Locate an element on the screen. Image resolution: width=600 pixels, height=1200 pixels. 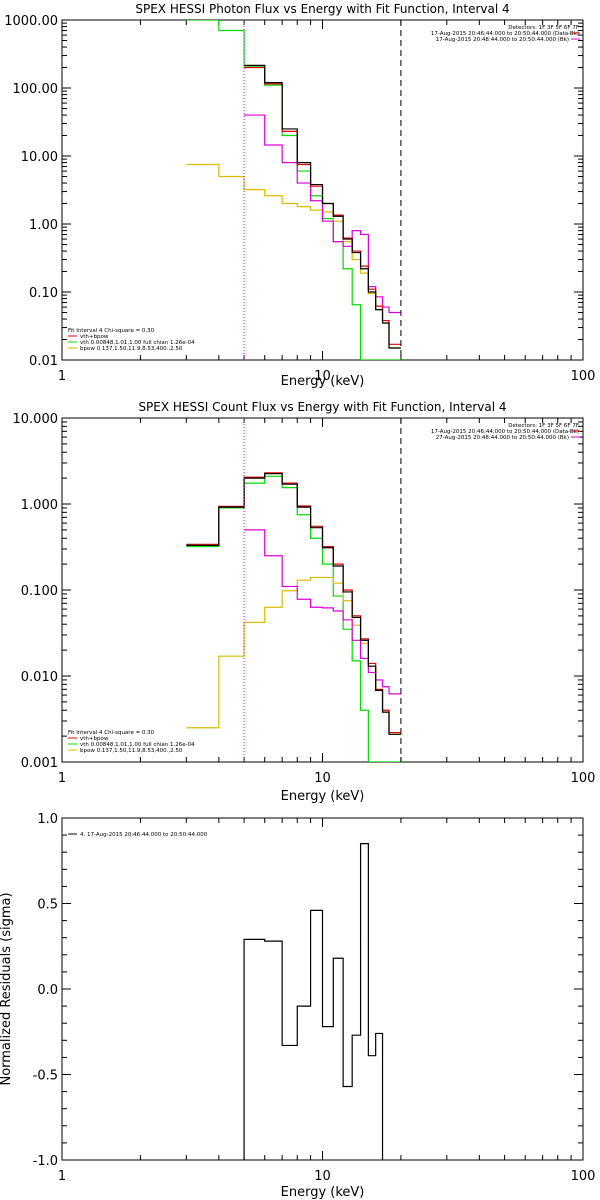
y-tick-label: 1000.00 is located at coordinates (31, 21).